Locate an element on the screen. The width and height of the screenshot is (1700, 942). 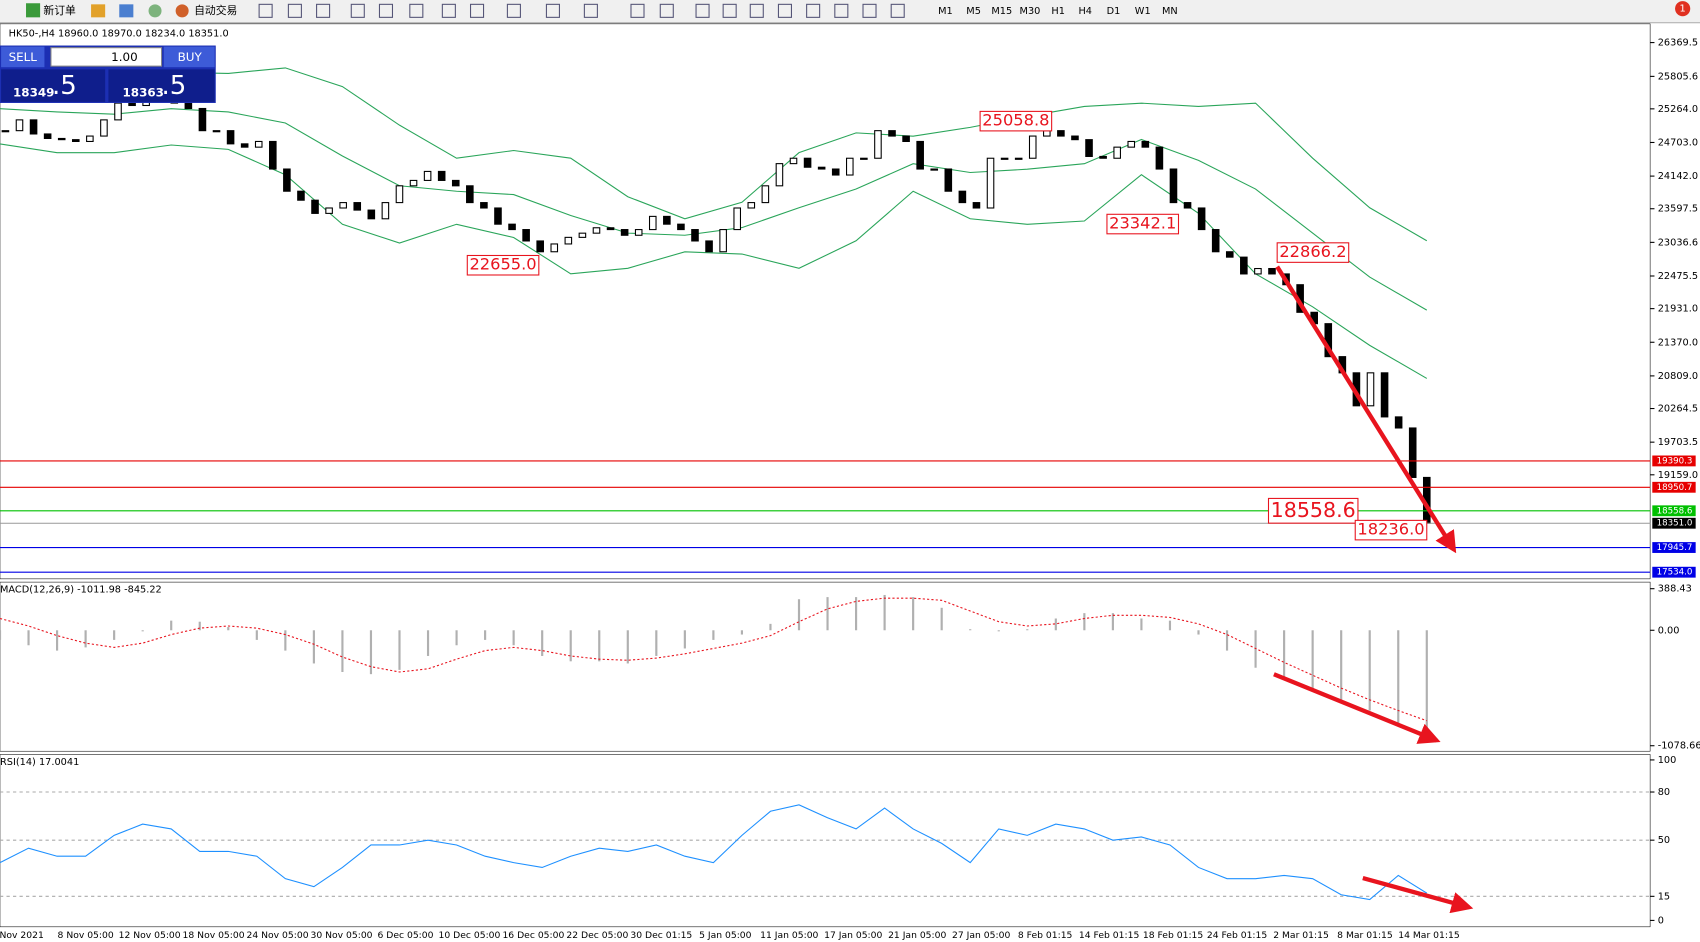
y-tick-label: 0 is located at coordinates (1661, 920).